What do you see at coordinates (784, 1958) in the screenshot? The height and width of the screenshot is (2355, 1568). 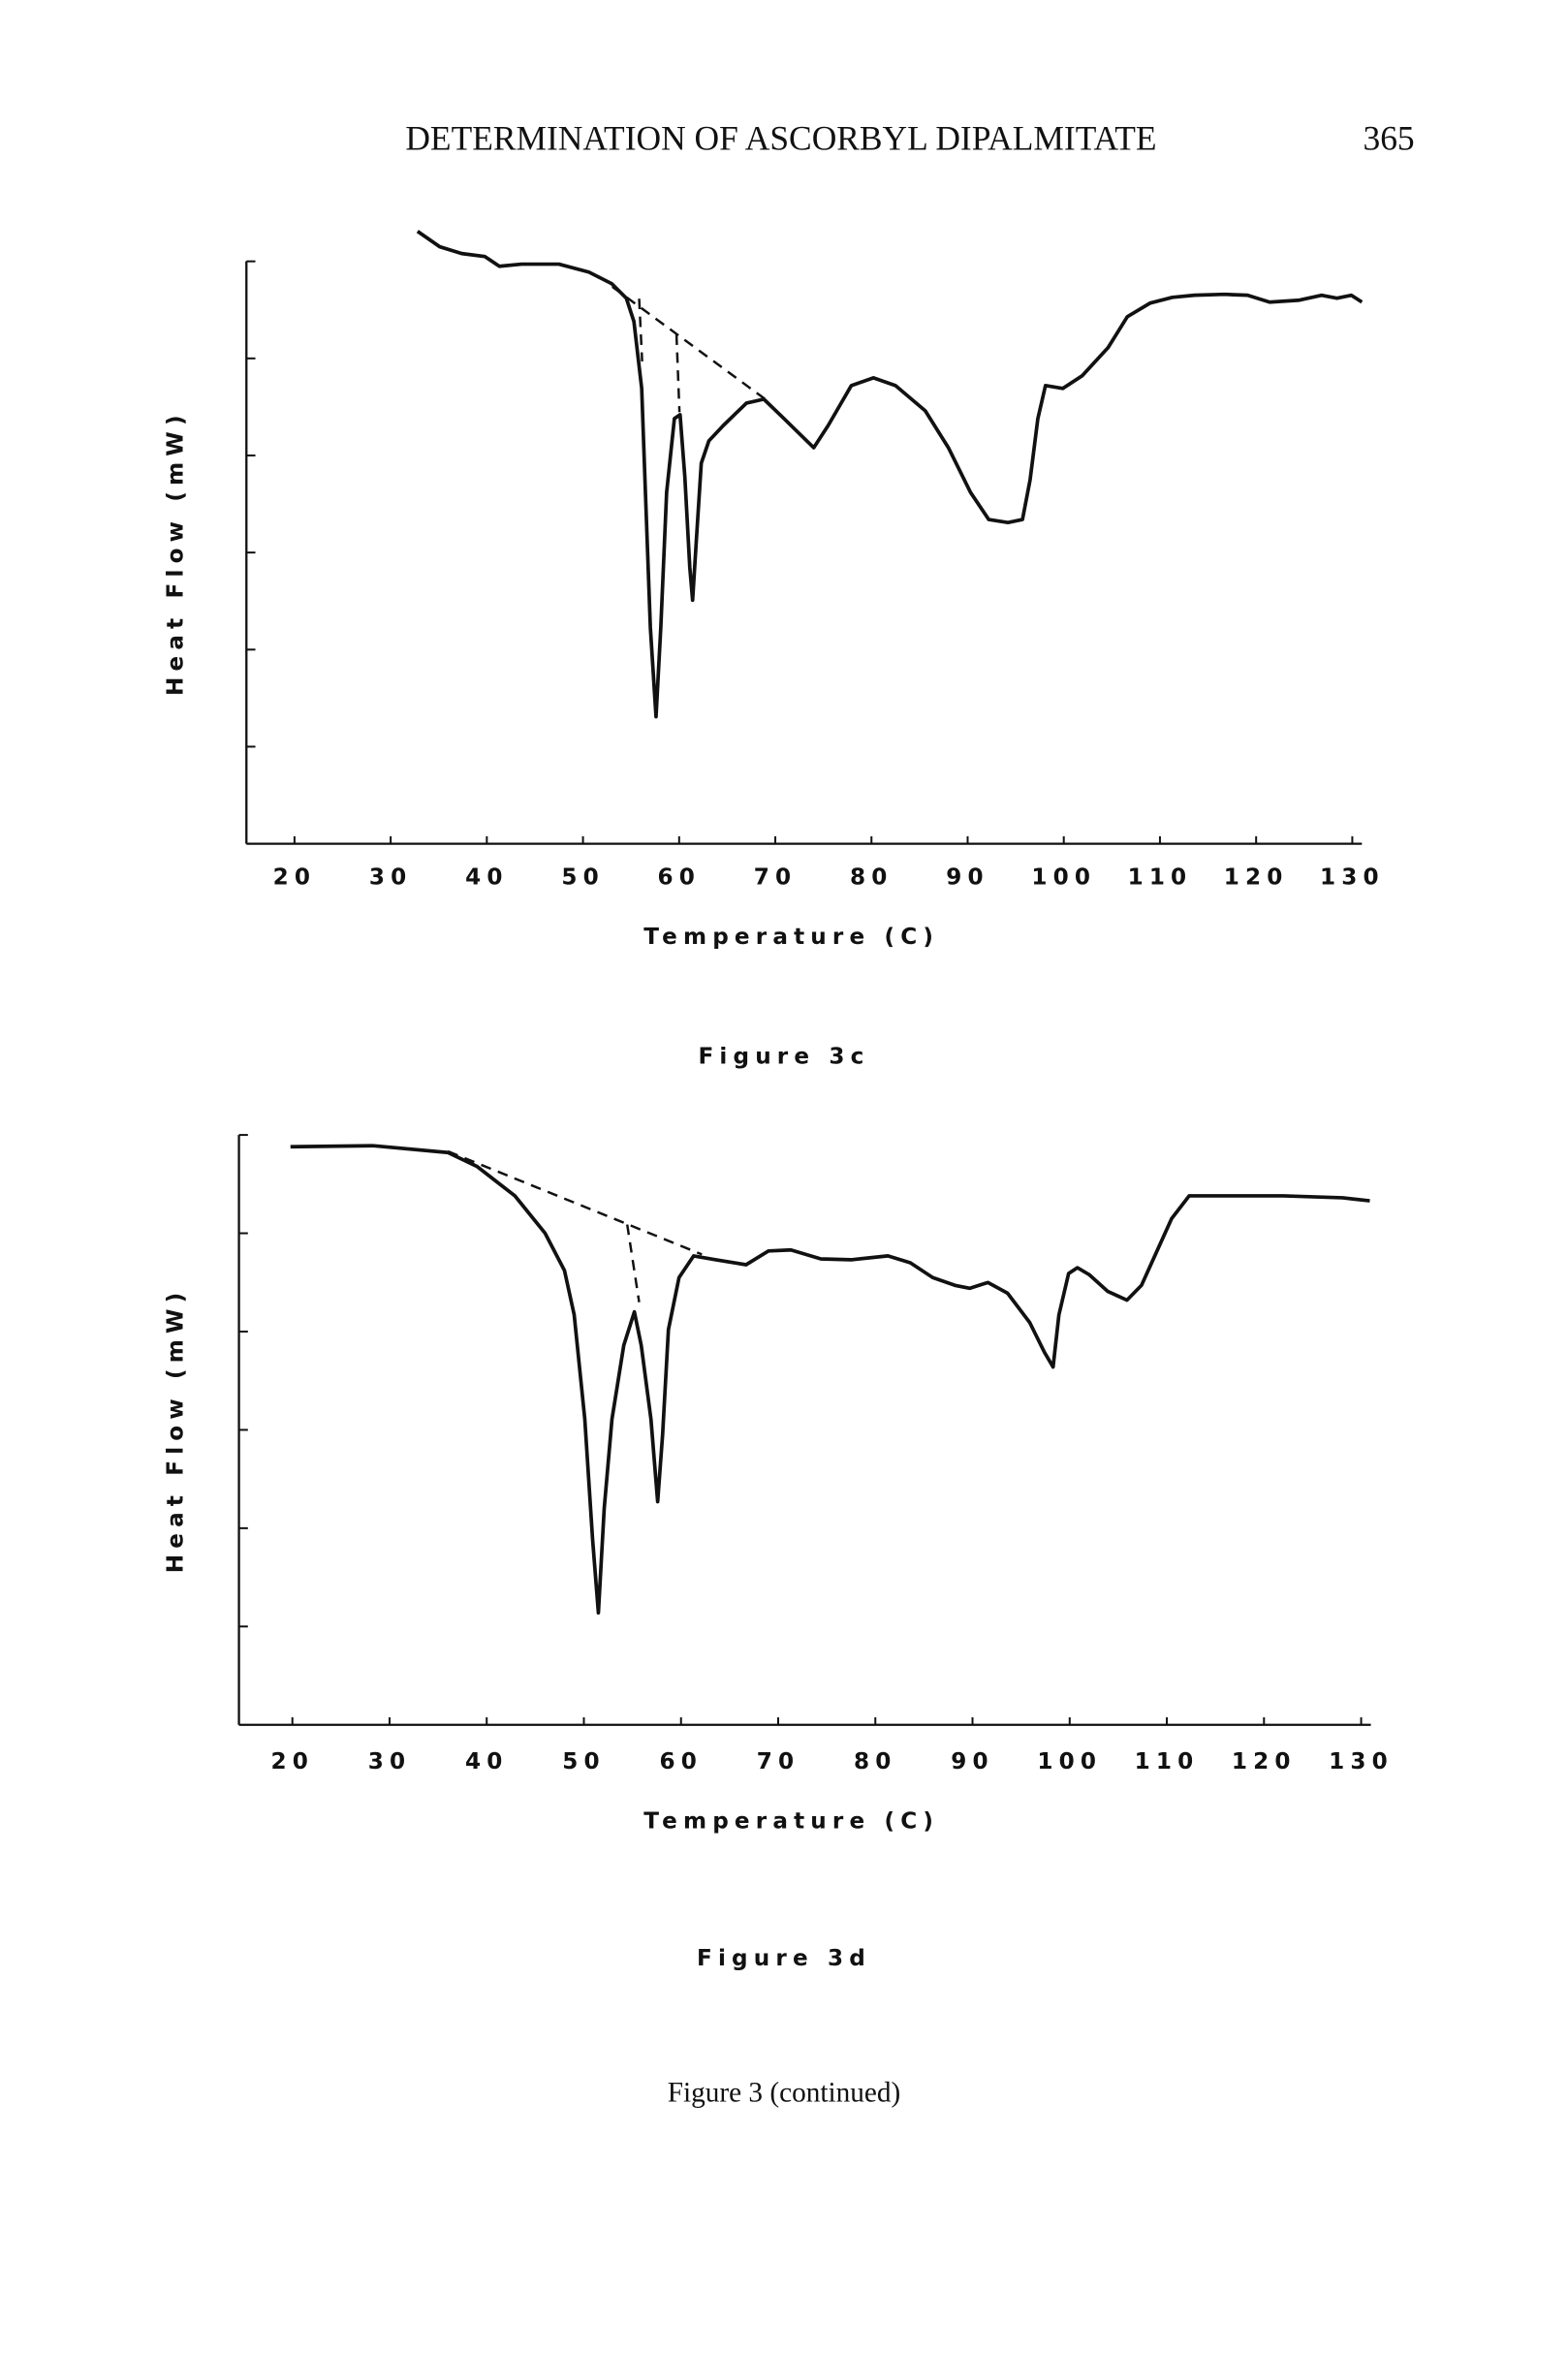 I see `figure-label: Figure 3d` at bounding box center [784, 1958].